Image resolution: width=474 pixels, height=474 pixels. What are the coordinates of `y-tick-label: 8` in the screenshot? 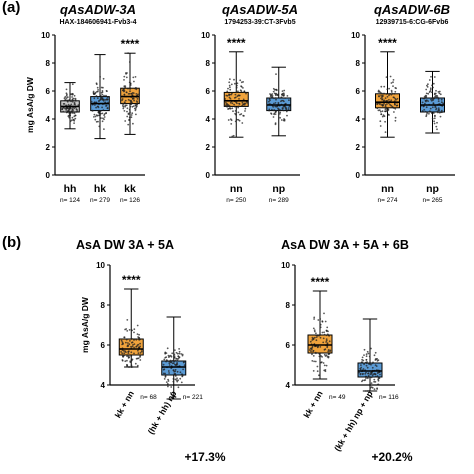 It's located at (358, 63).